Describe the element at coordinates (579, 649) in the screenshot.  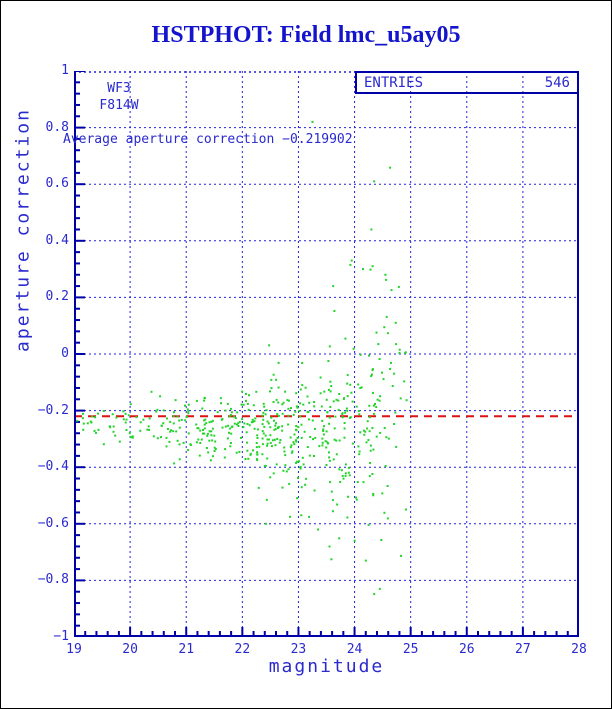
I see `x-tick-label: 28` at that location.